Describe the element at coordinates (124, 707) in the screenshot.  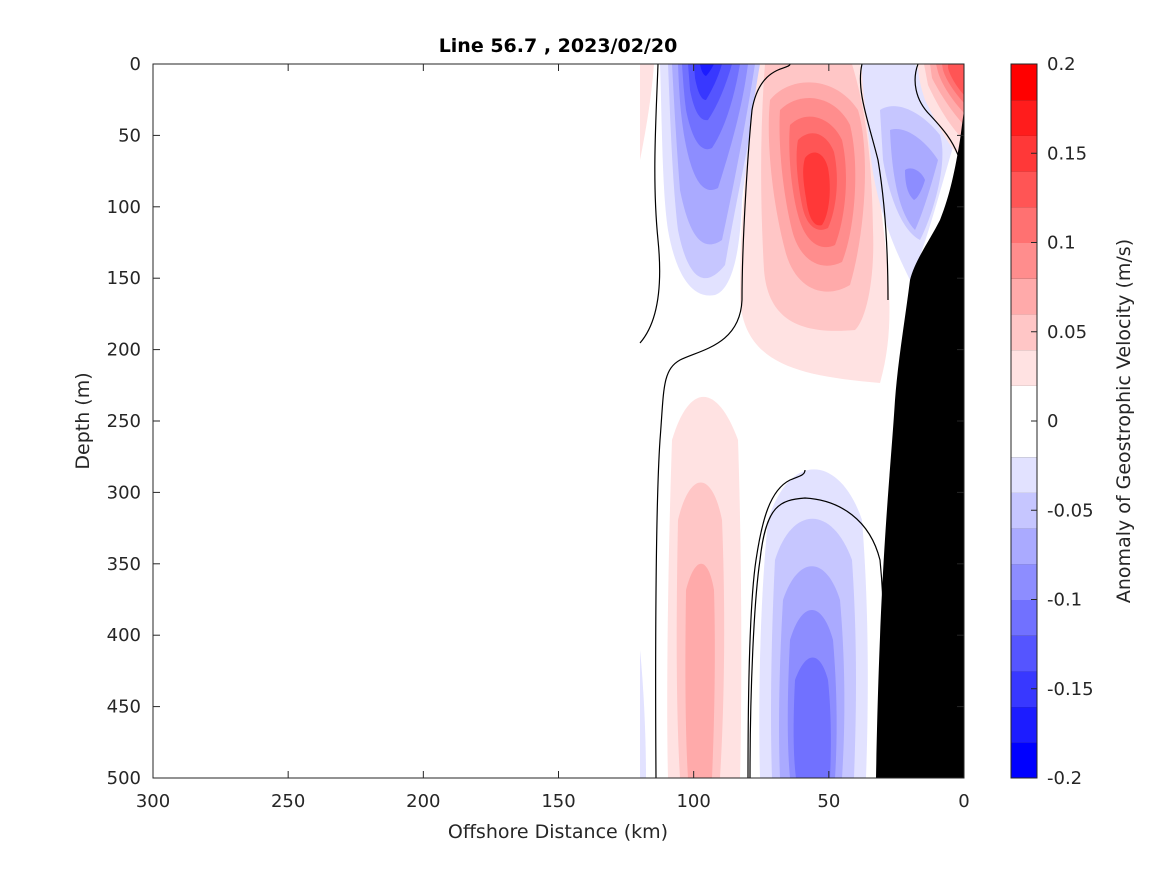
I see `y-tick-label: 450` at that location.